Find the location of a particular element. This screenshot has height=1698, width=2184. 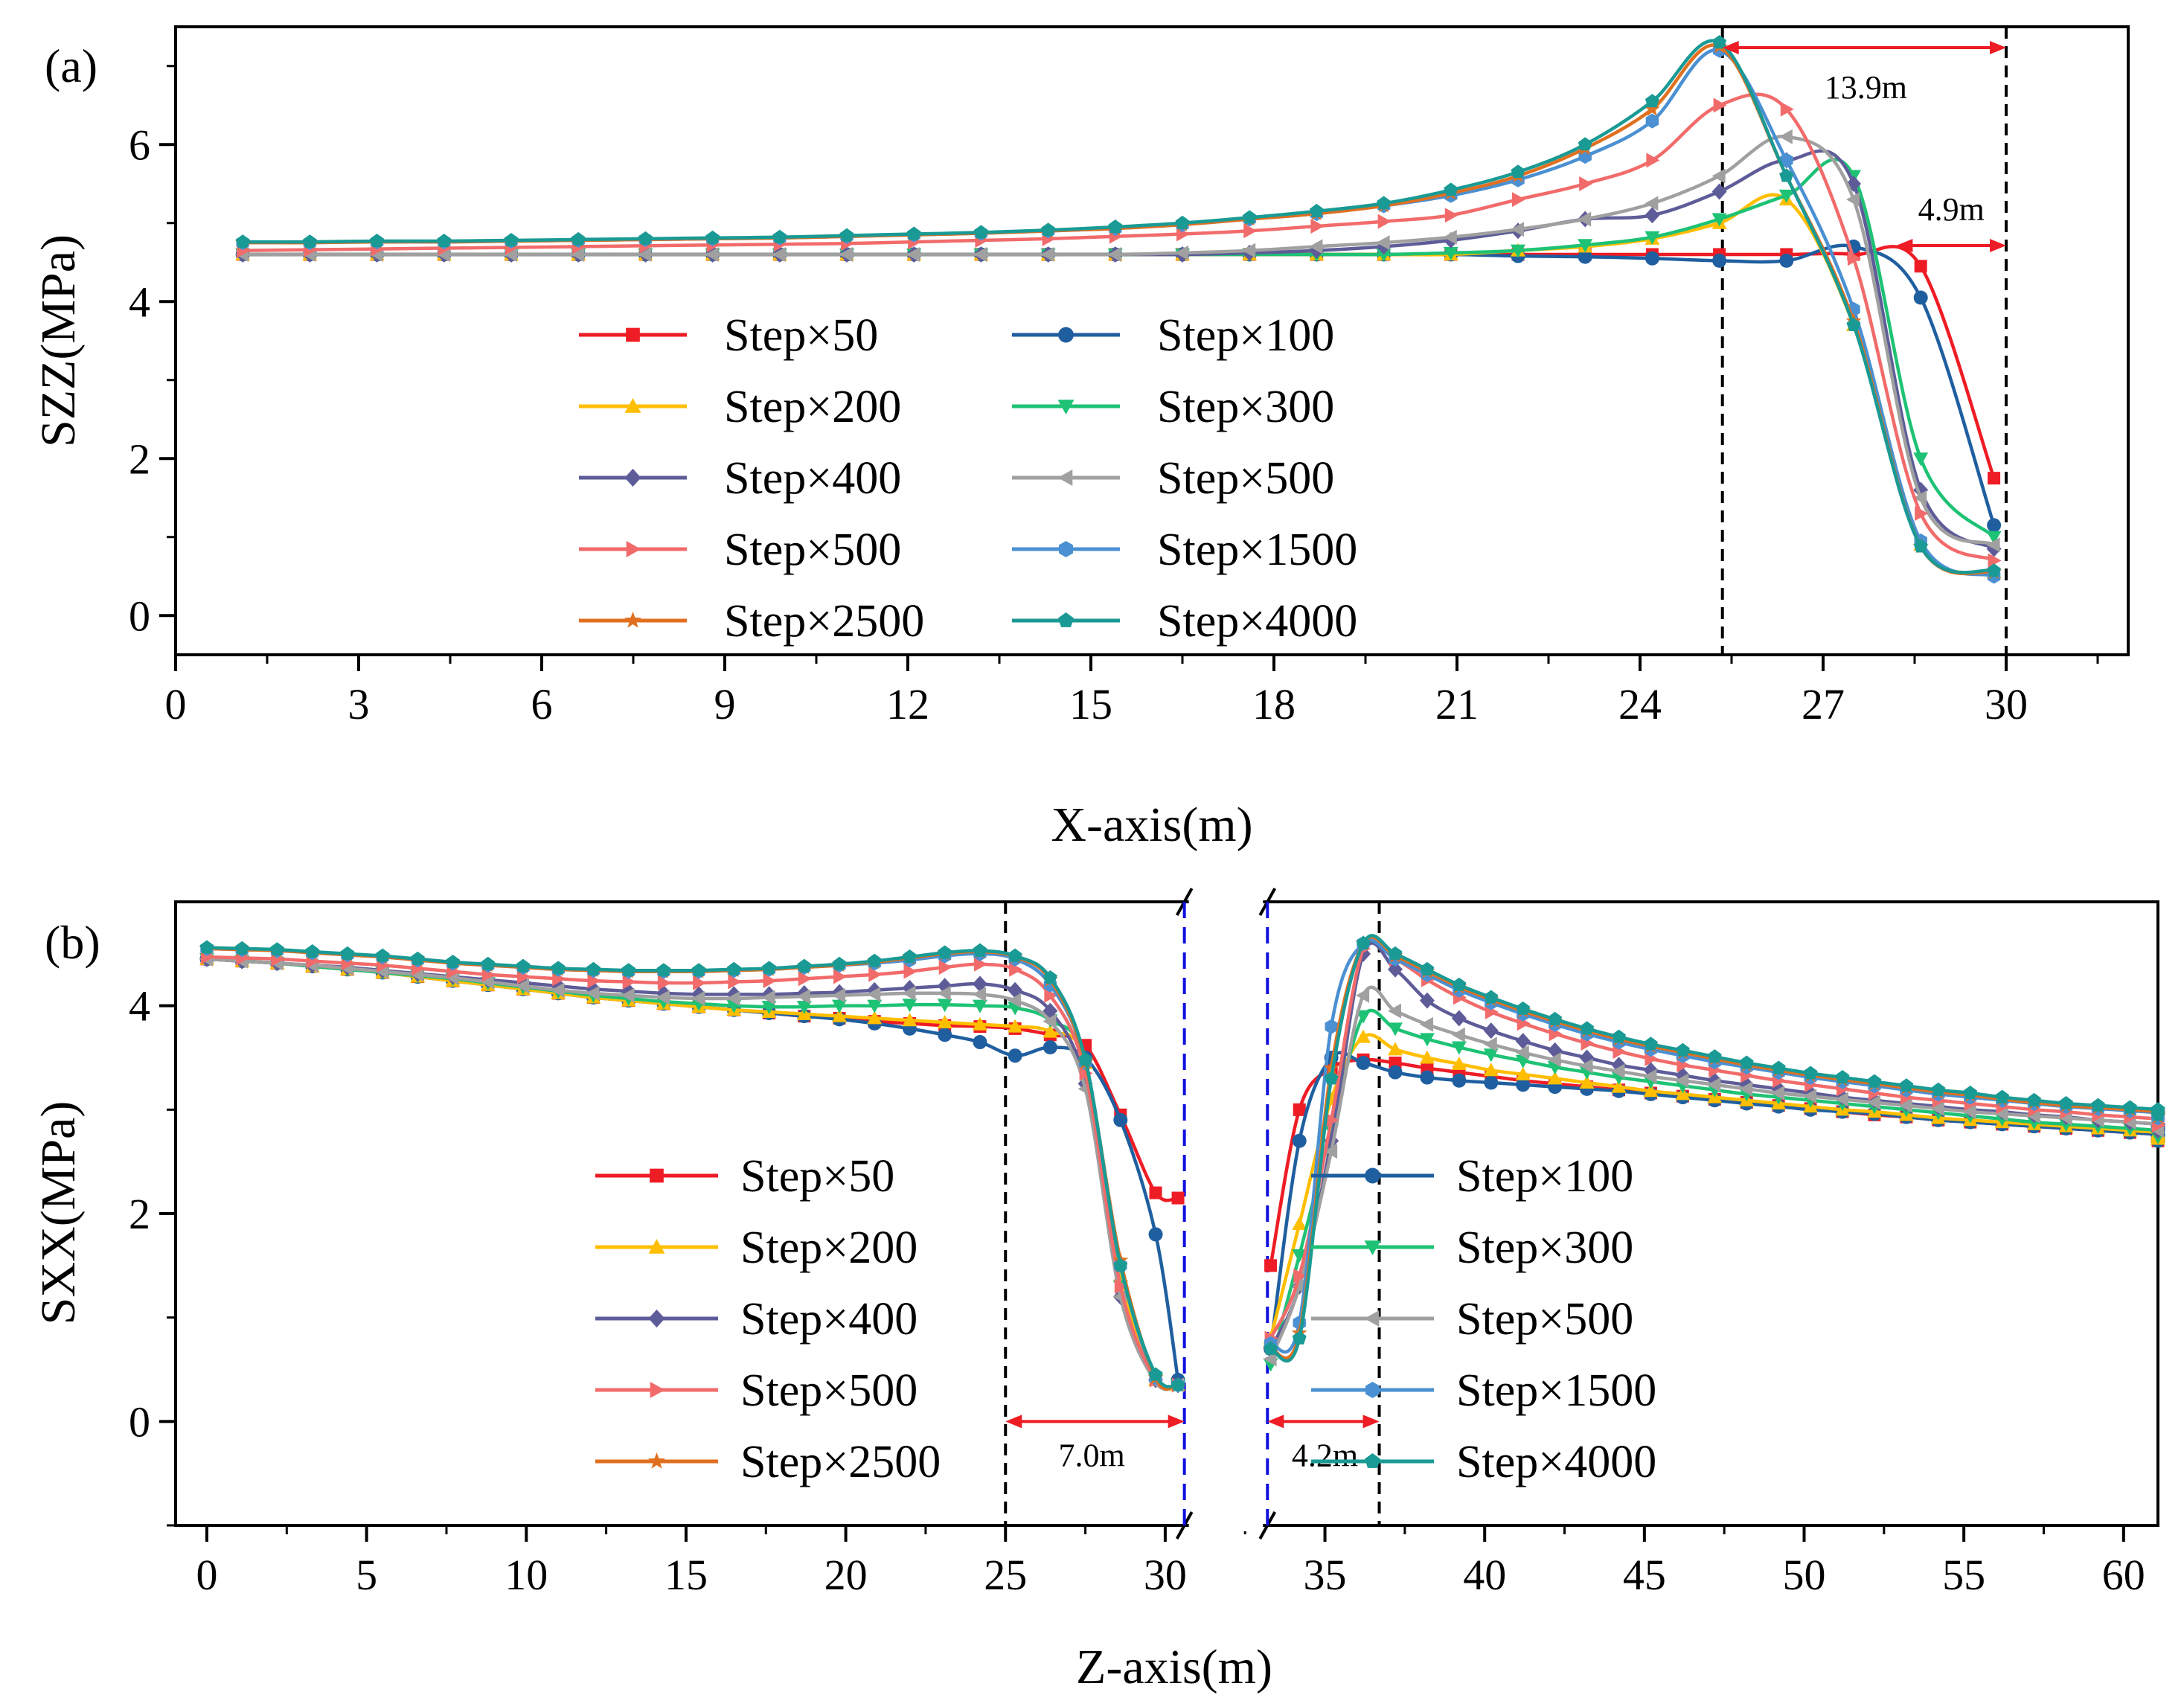

x-tick-label: 27 is located at coordinates (1824, 704).